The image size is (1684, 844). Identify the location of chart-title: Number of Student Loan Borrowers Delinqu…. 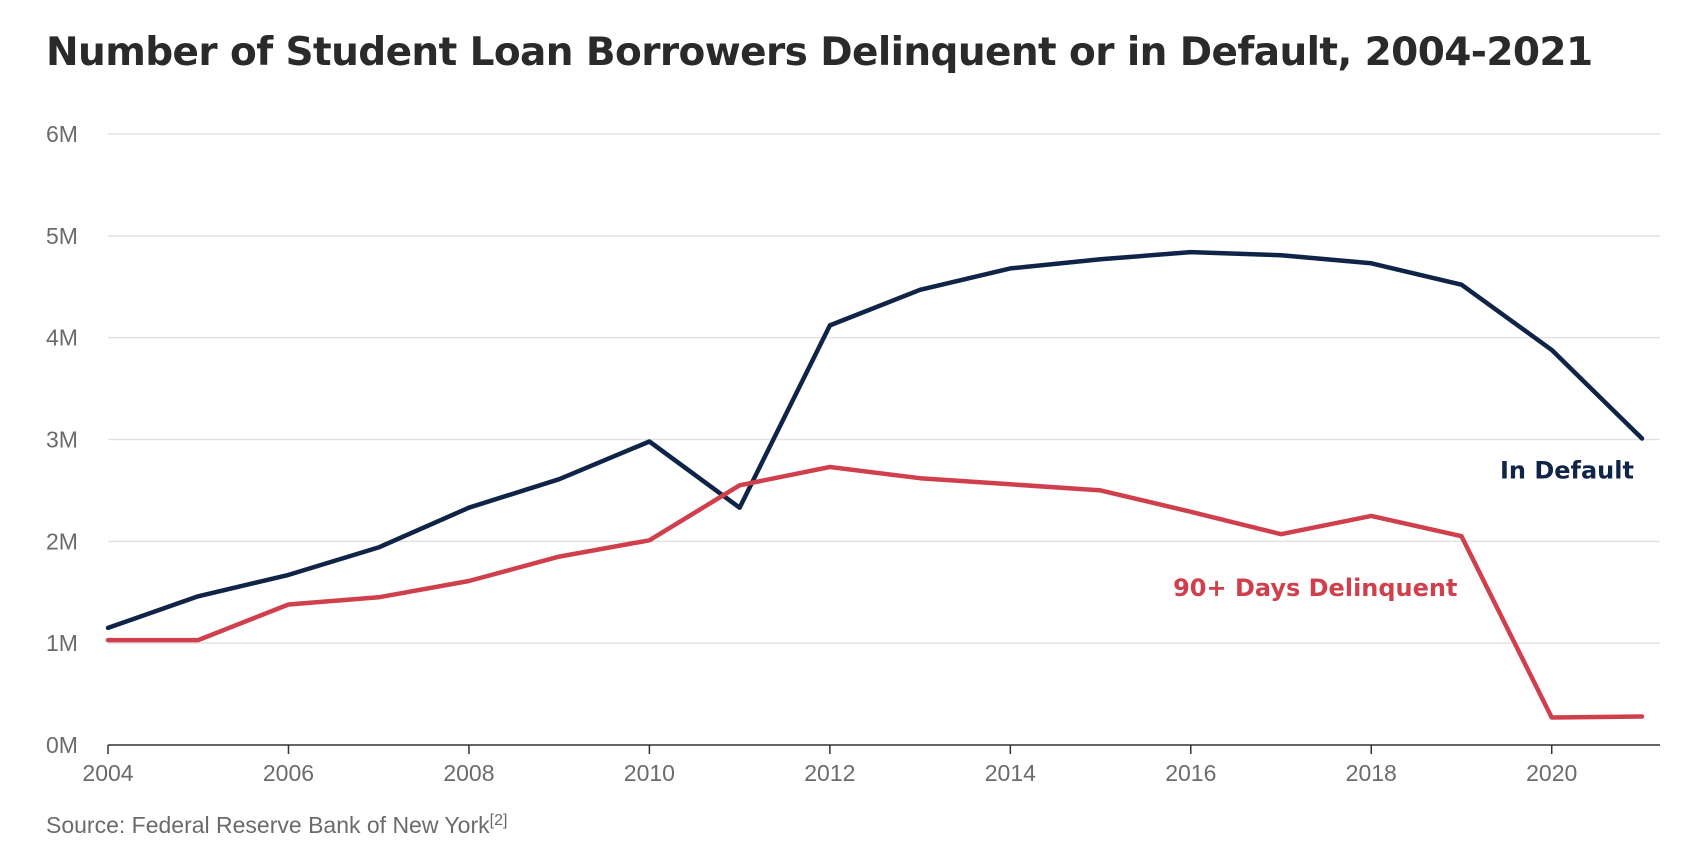
(819, 52).